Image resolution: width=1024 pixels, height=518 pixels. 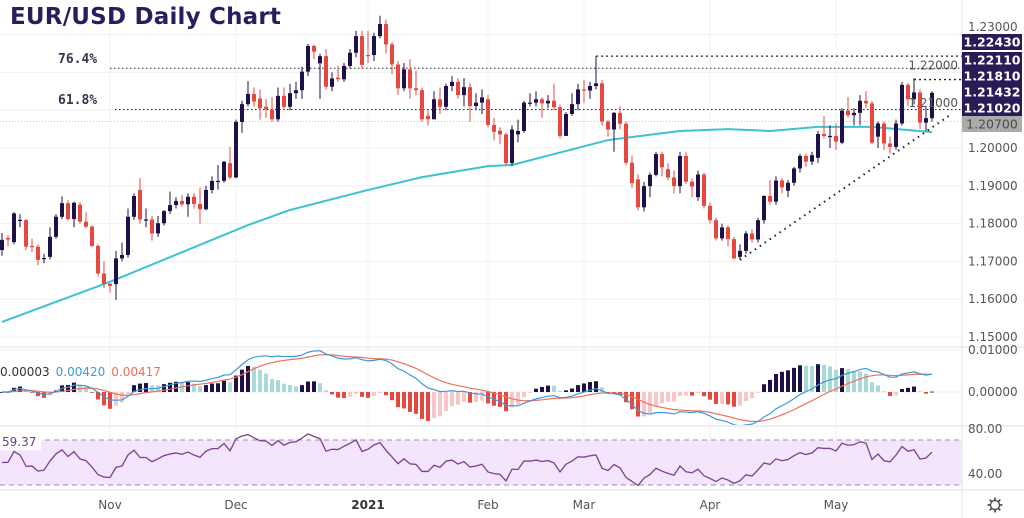 What do you see at coordinates (146, 17) in the screenshot?
I see `chart-title: EUR/USD Daily Chart` at bounding box center [146, 17].